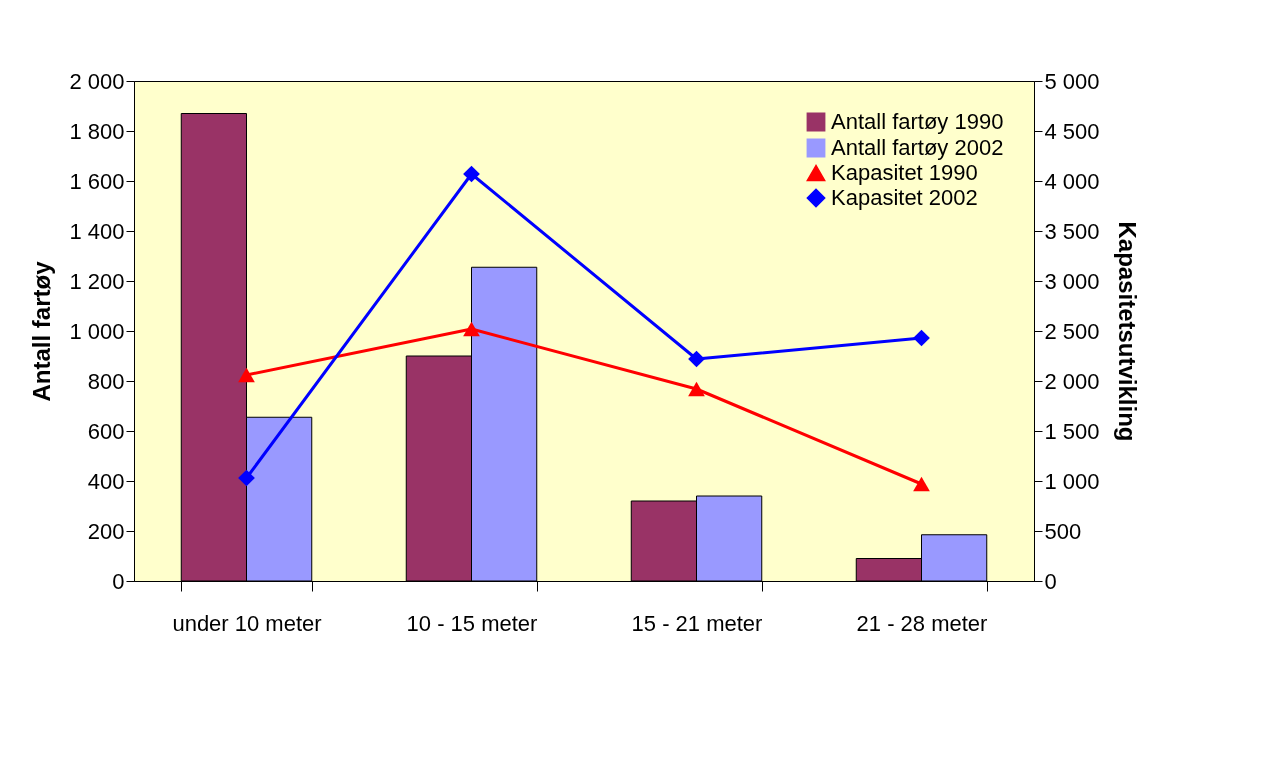 The height and width of the screenshot is (765, 1281). Describe the element at coordinates (247, 623) in the screenshot. I see `x-tick-label: under 10 meter` at that location.